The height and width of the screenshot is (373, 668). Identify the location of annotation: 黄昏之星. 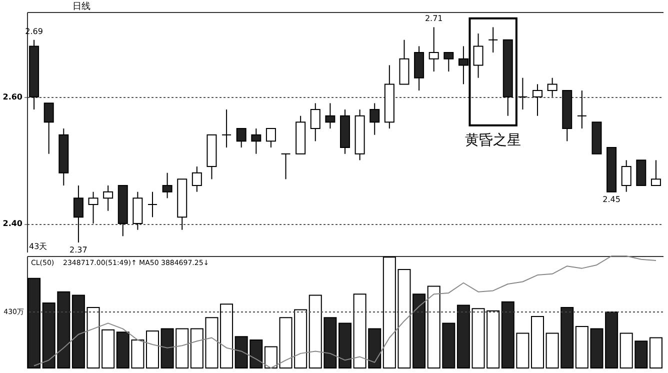
(493, 140).